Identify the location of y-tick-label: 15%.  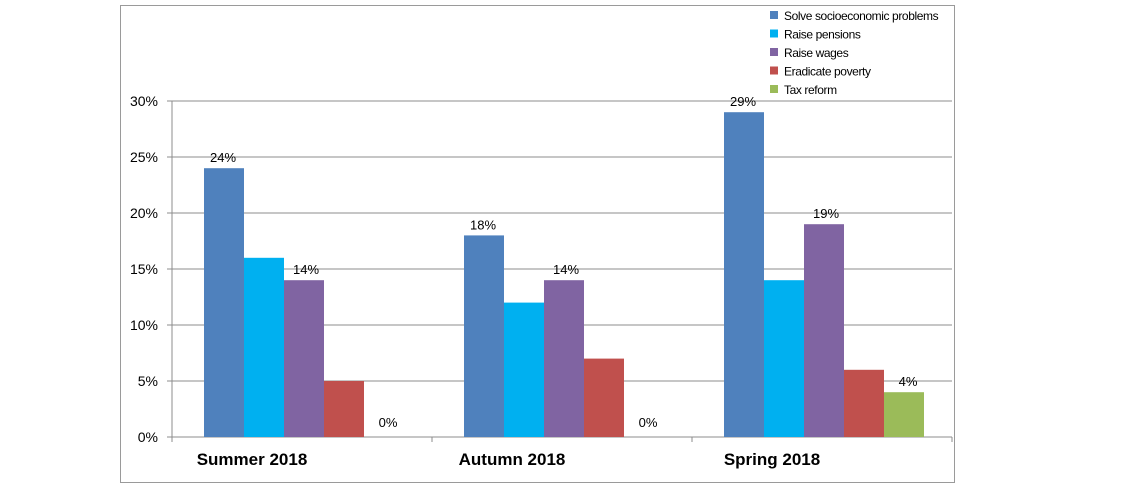
(144, 269).